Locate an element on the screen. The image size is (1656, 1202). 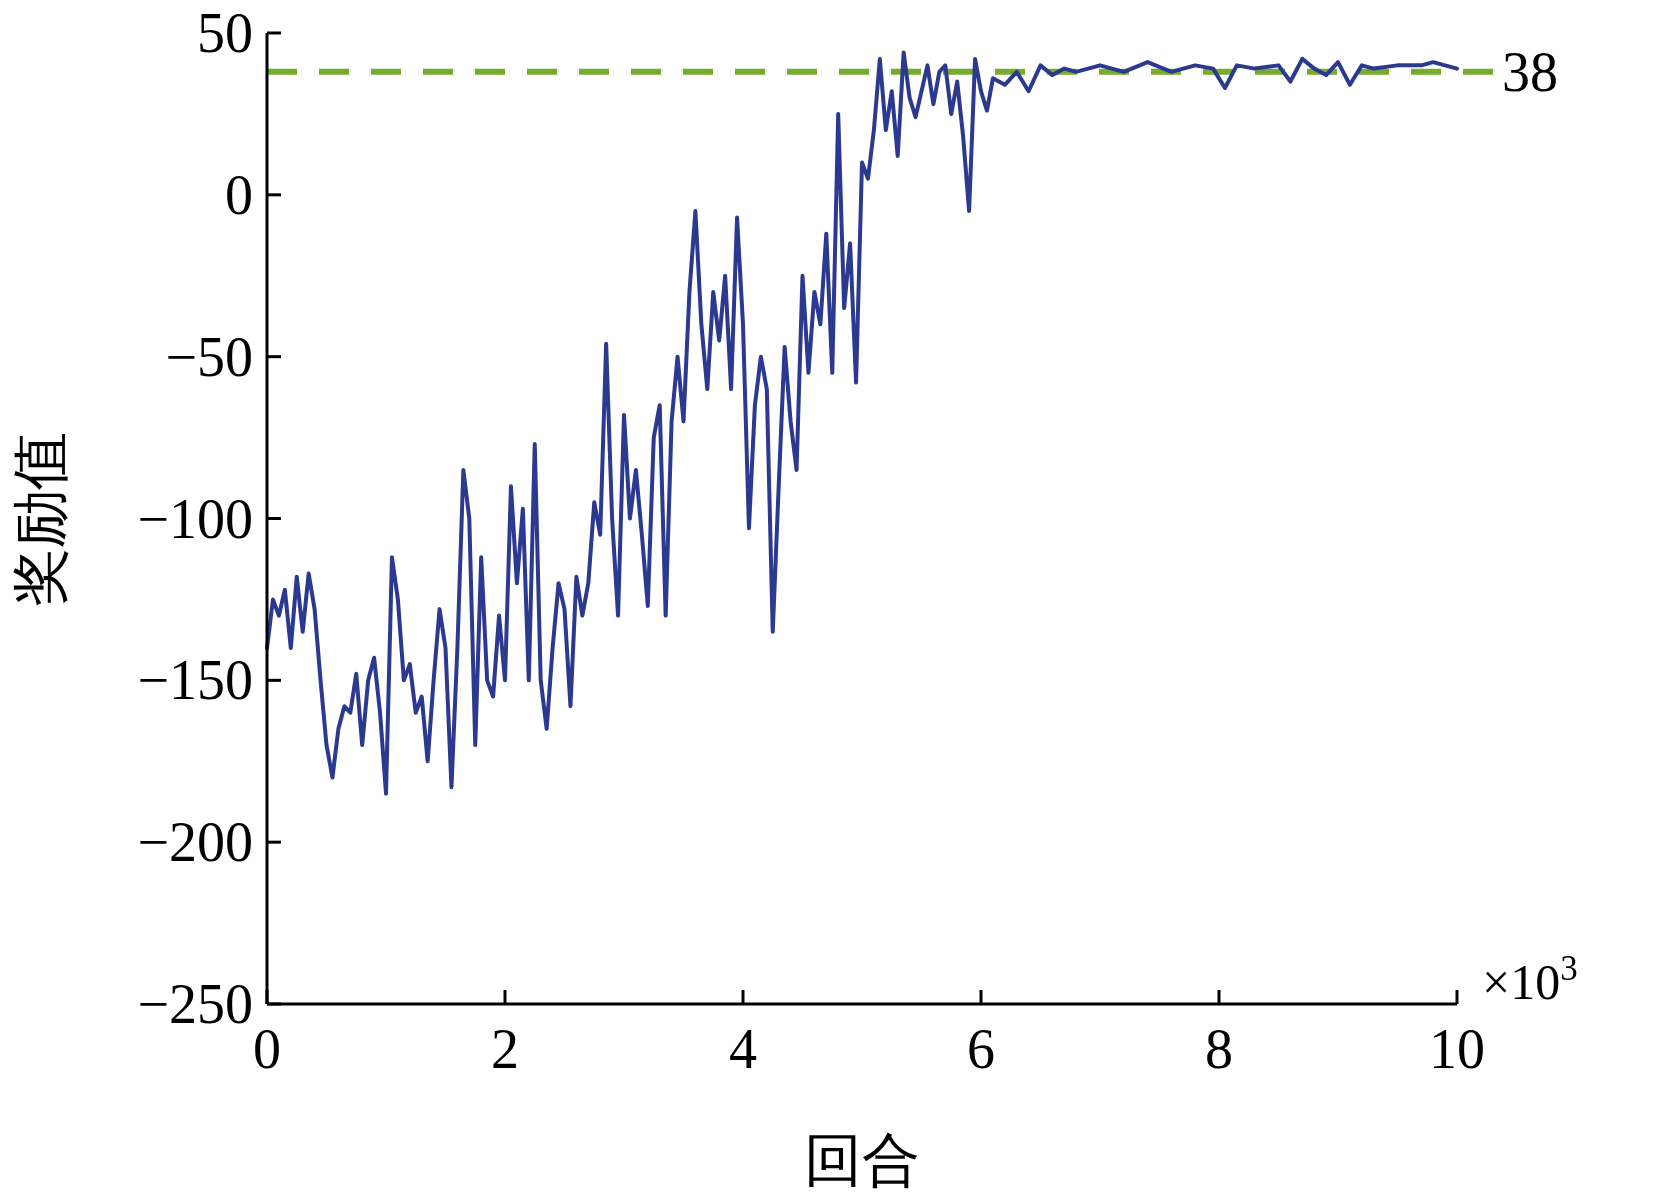
y-tick-label: −100 is located at coordinates (195, 518).